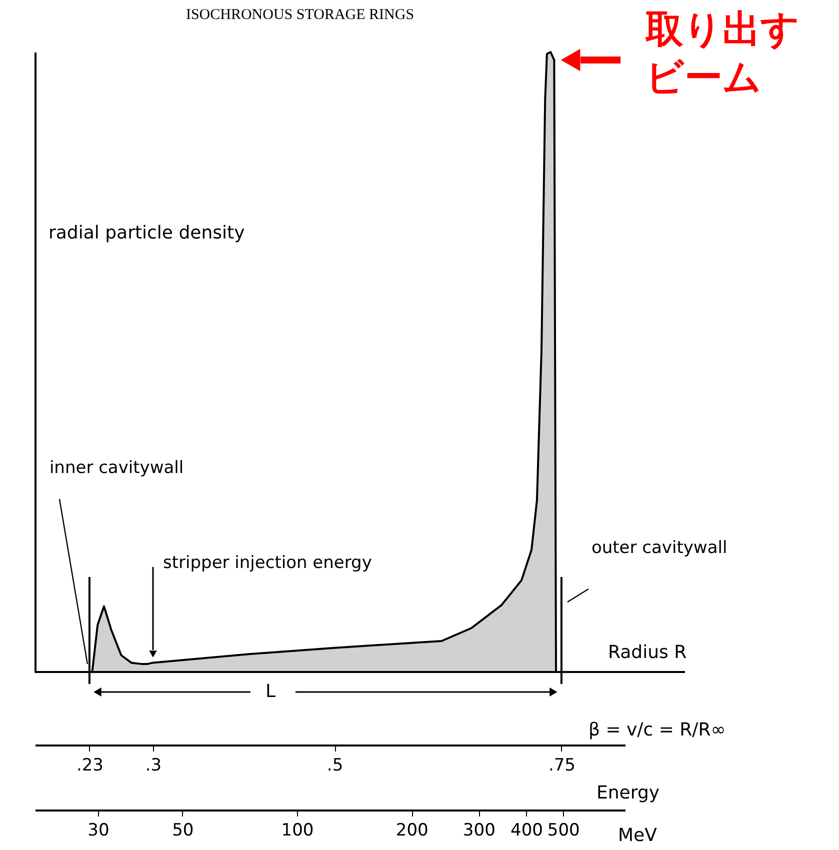 The height and width of the screenshot is (850, 839). What do you see at coordinates (153, 766) in the screenshot?
I see `x-tick-label: .3` at bounding box center [153, 766].